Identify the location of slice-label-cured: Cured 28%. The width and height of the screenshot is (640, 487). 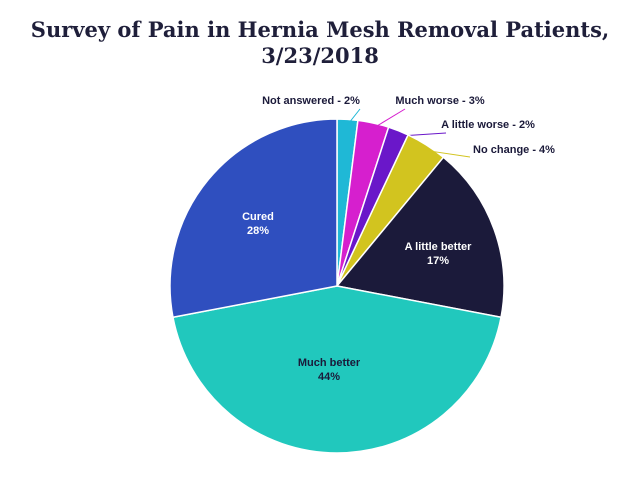
(258, 224).